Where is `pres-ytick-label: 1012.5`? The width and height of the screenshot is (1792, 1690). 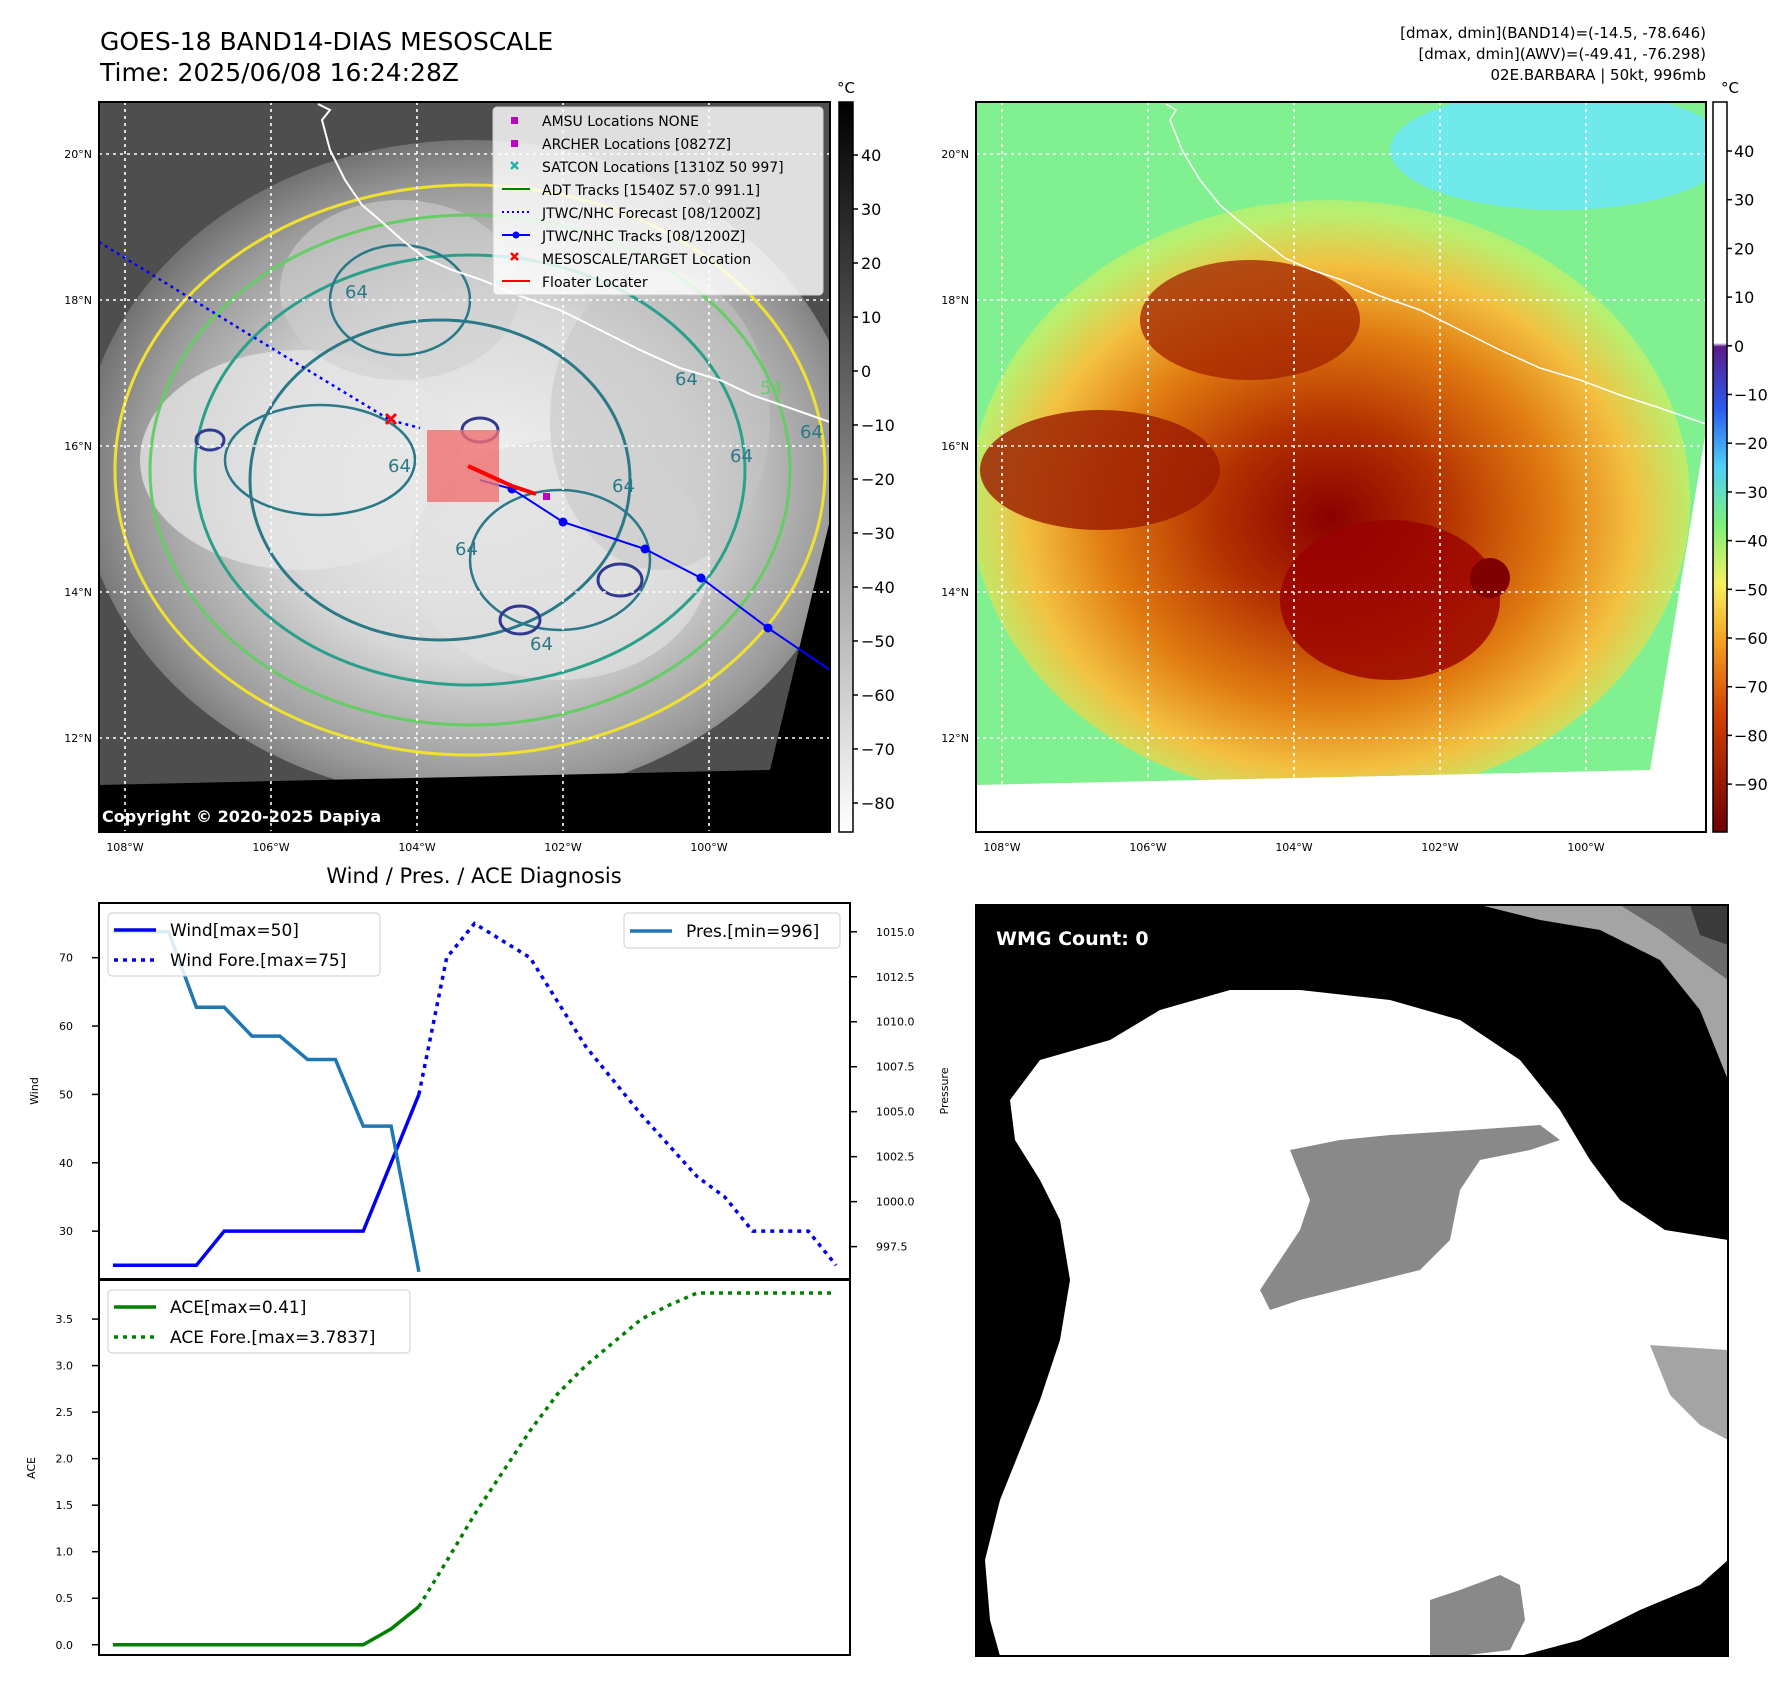
pres-ytick-label: 1012.5 is located at coordinates (895, 977).